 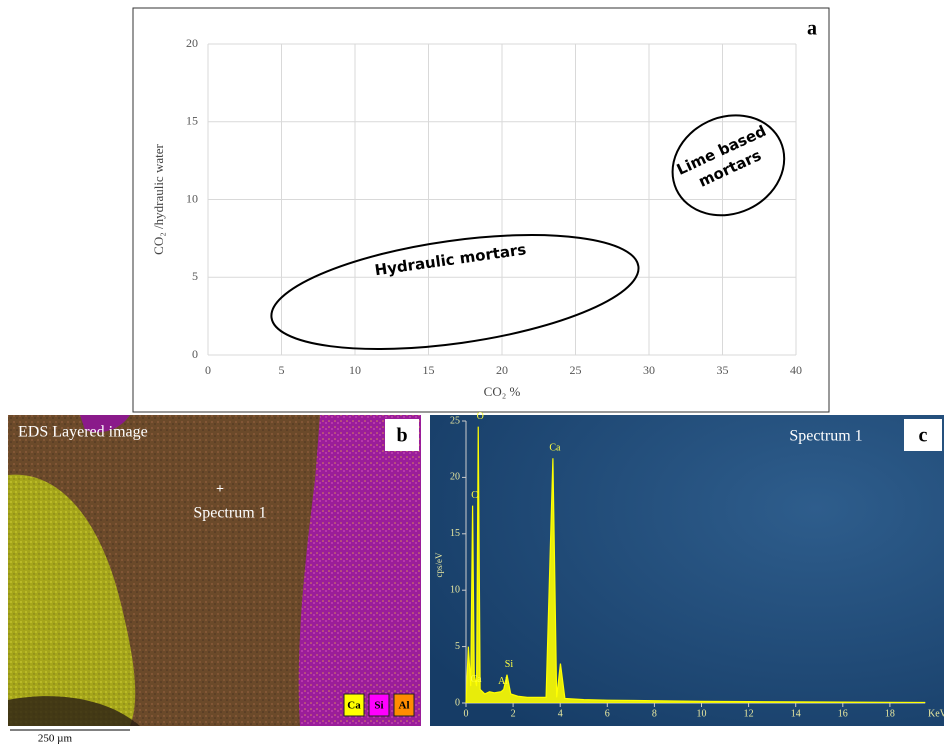 What do you see at coordinates (429, 370) in the screenshot?
I see `x-tick-label: 15` at bounding box center [429, 370].